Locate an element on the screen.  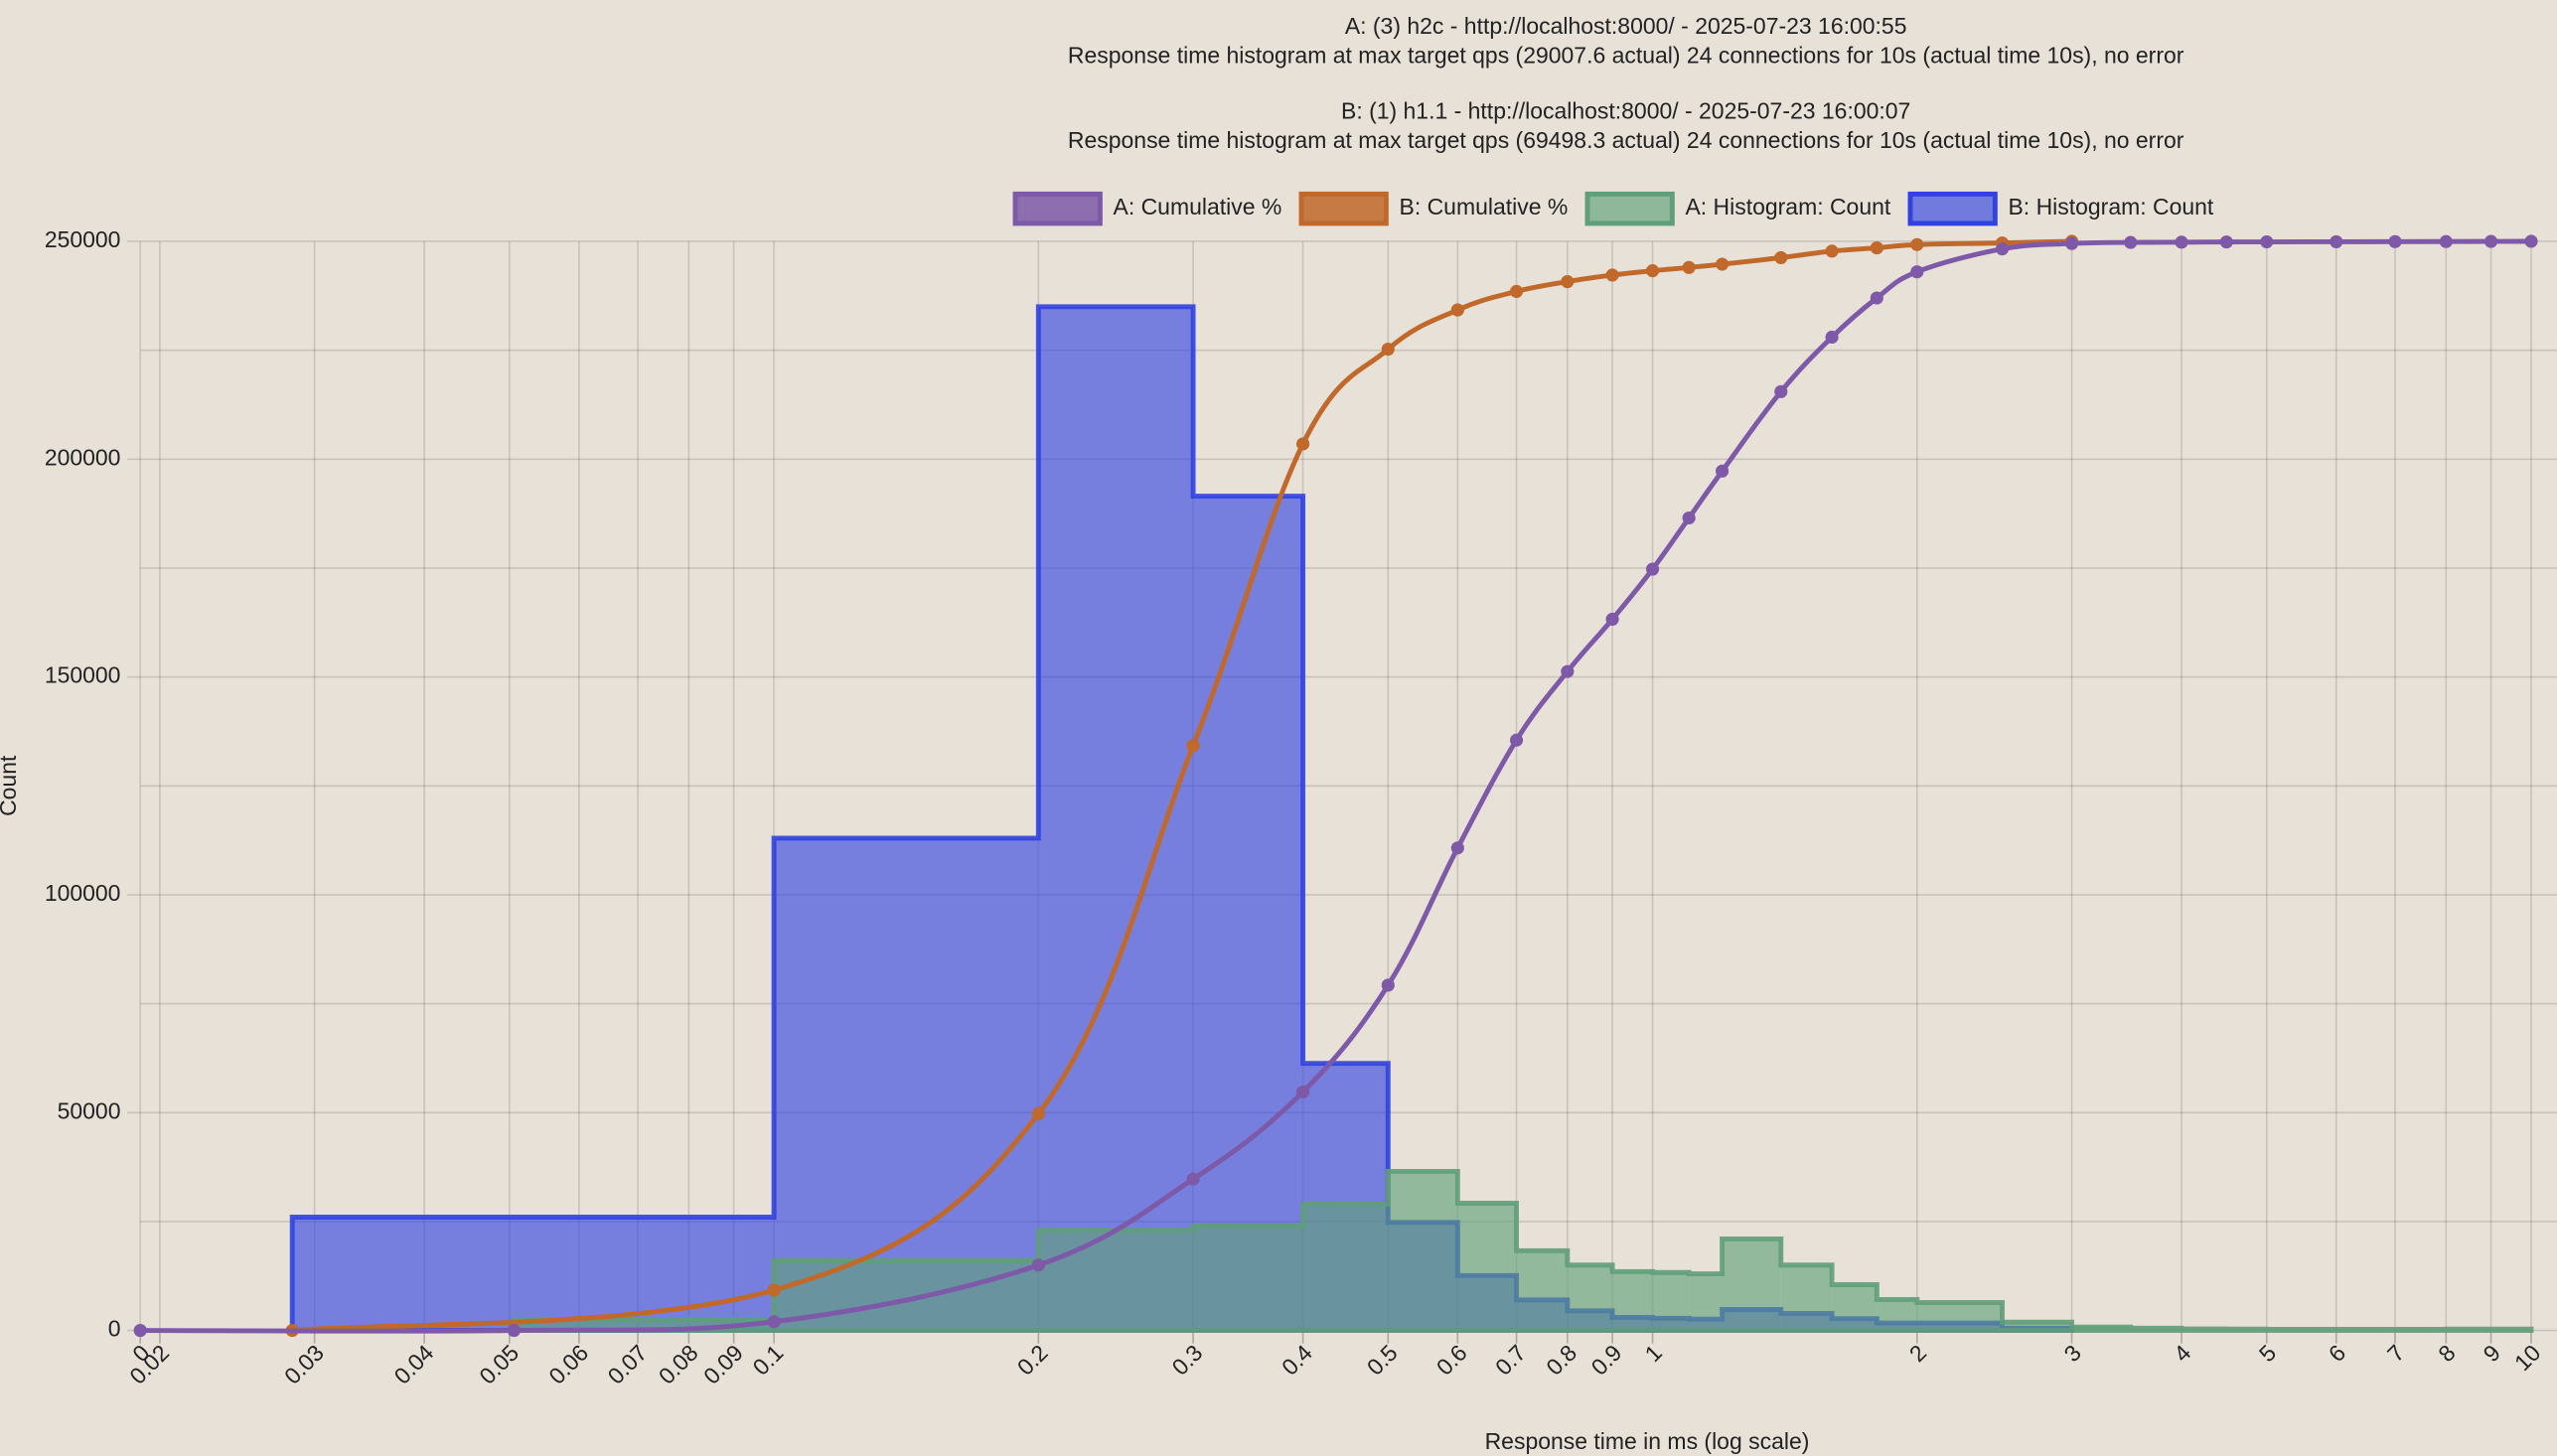
x-tick-label: 0.05 is located at coordinates (499, 1364).